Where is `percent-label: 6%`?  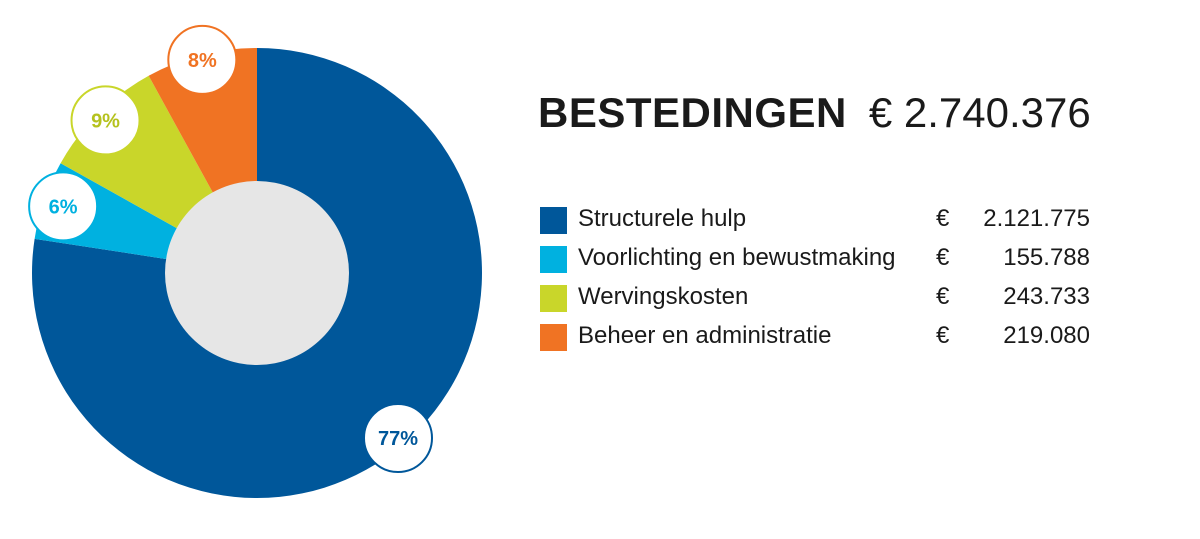 percent-label: 6% is located at coordinates (63, 207).